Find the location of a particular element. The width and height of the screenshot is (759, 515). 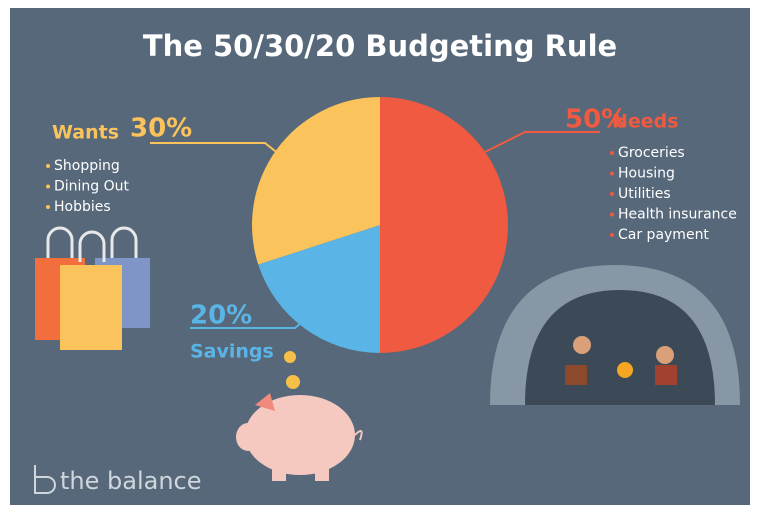

item: Health insurance is located at coordinates (677, 215).